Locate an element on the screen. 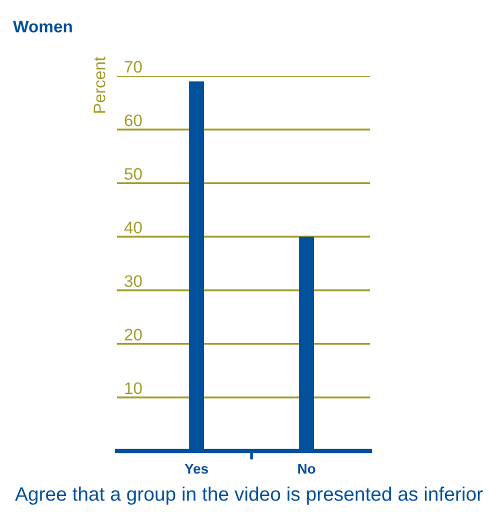 The width and height of the screenshot is (498, 512). x-tick-label: No is located at coordinates (307, 469).